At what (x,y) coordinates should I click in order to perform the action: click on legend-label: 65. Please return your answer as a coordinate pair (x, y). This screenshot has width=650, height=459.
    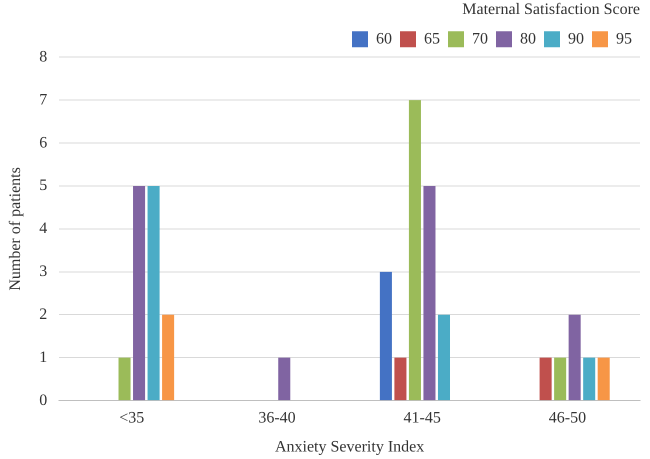
    Looking at the image, I should click on (432, 39).